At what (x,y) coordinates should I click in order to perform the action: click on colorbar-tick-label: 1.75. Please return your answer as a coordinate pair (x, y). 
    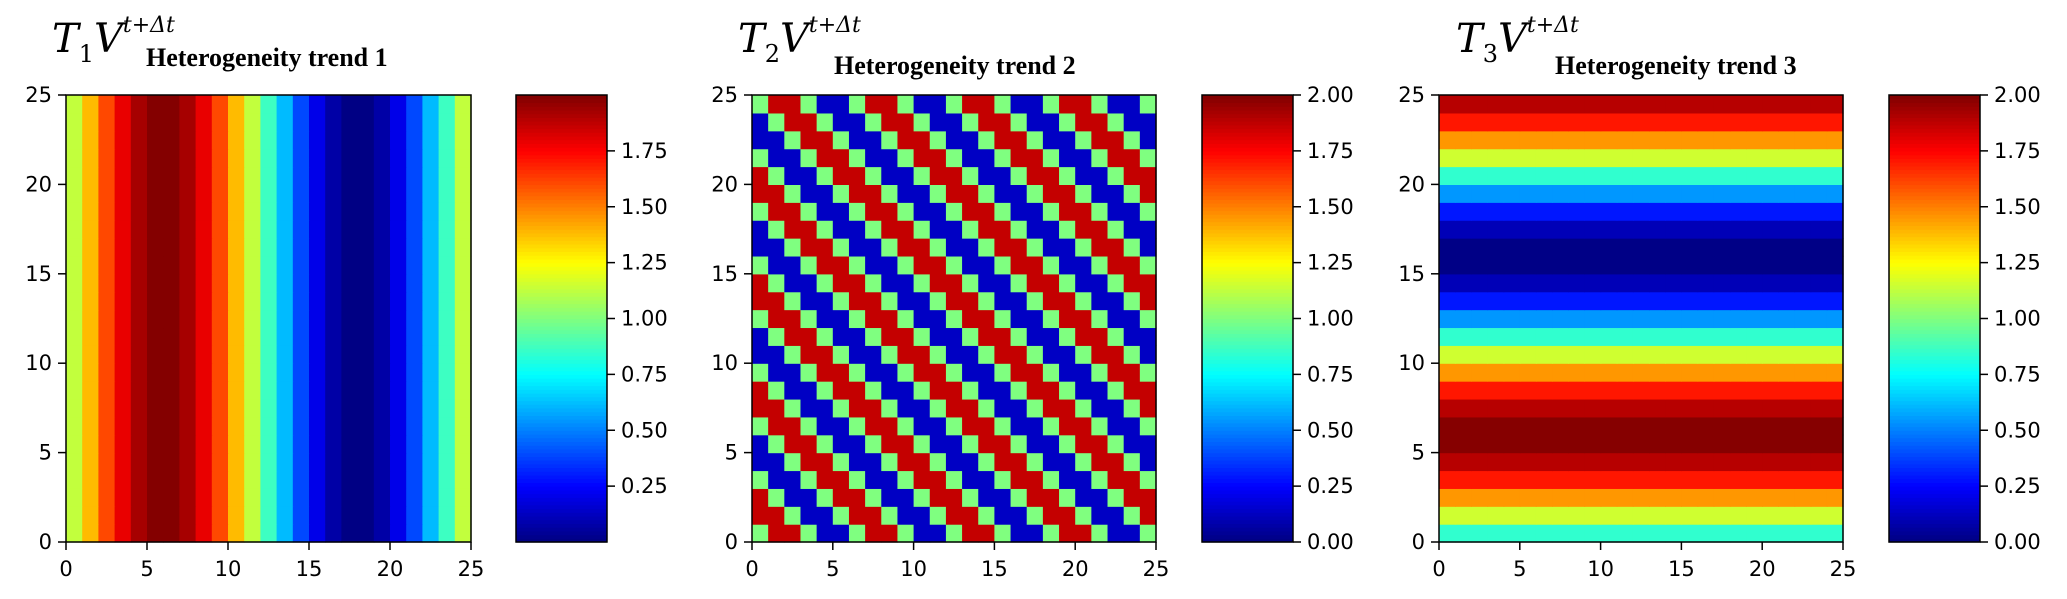
    Looking at the image, I should click on (1330, 151).